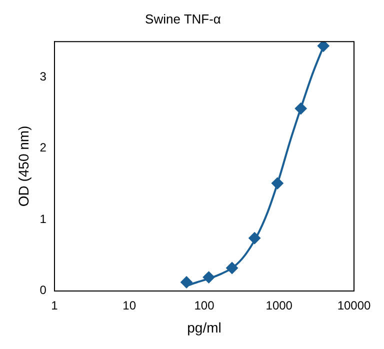  What do you see at coordinates (129, 305) in the screenshot?
I see `x-tick-label: 10` at bounding box center [129, 305].